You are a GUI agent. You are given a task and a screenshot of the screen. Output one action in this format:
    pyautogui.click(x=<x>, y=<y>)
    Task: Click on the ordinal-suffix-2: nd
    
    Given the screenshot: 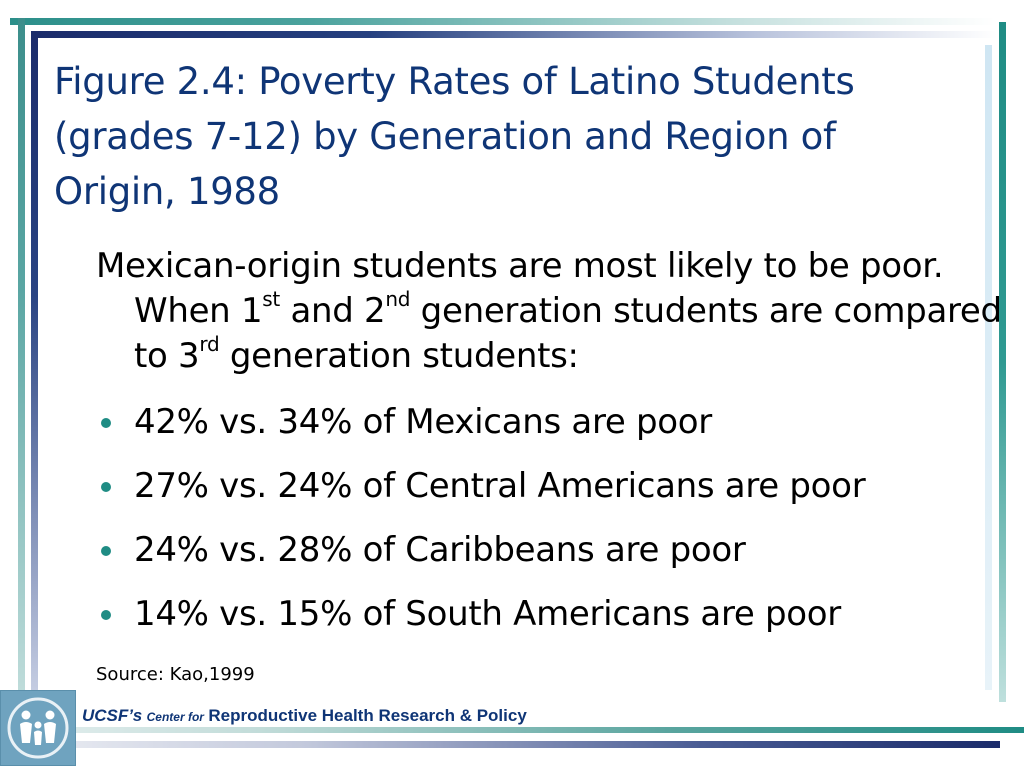 What is the action you would take?
    pyautogui.click(x=398, y=298)
    